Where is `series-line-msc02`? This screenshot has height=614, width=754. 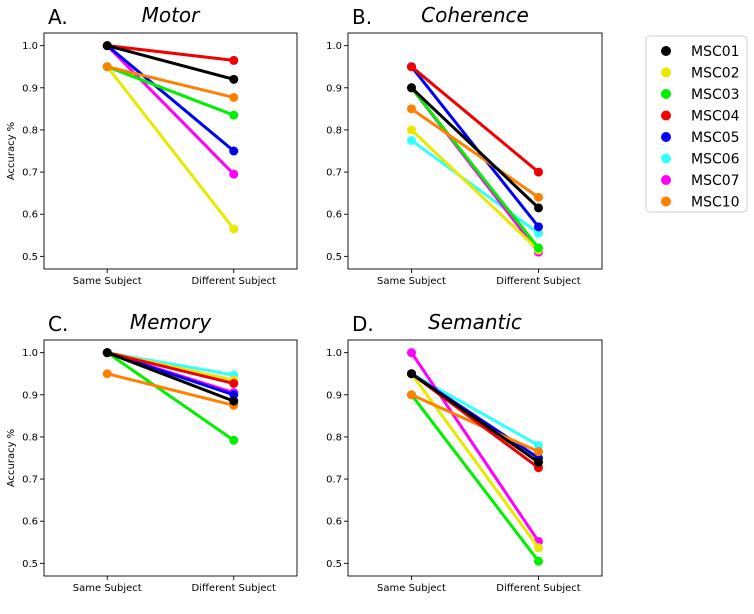
series-line-msc02 is located at coordinates (170, 147).